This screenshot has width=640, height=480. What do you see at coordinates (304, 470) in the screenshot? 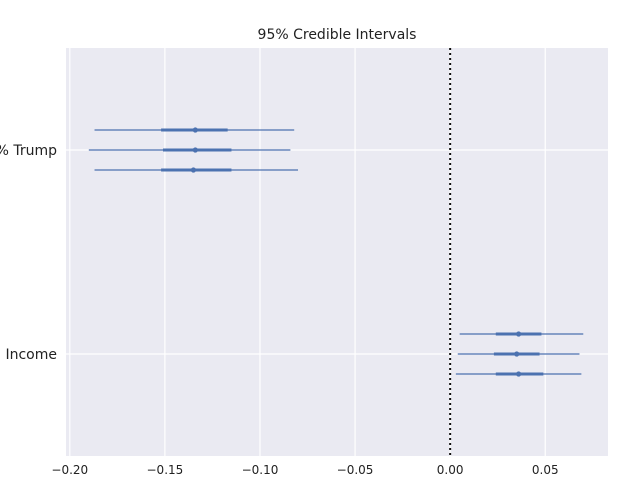
I see `x-axis-ticks: −0.20 −0.15 −0.10 −0.05 0.00 0.05` at bounding box center [304, 470].